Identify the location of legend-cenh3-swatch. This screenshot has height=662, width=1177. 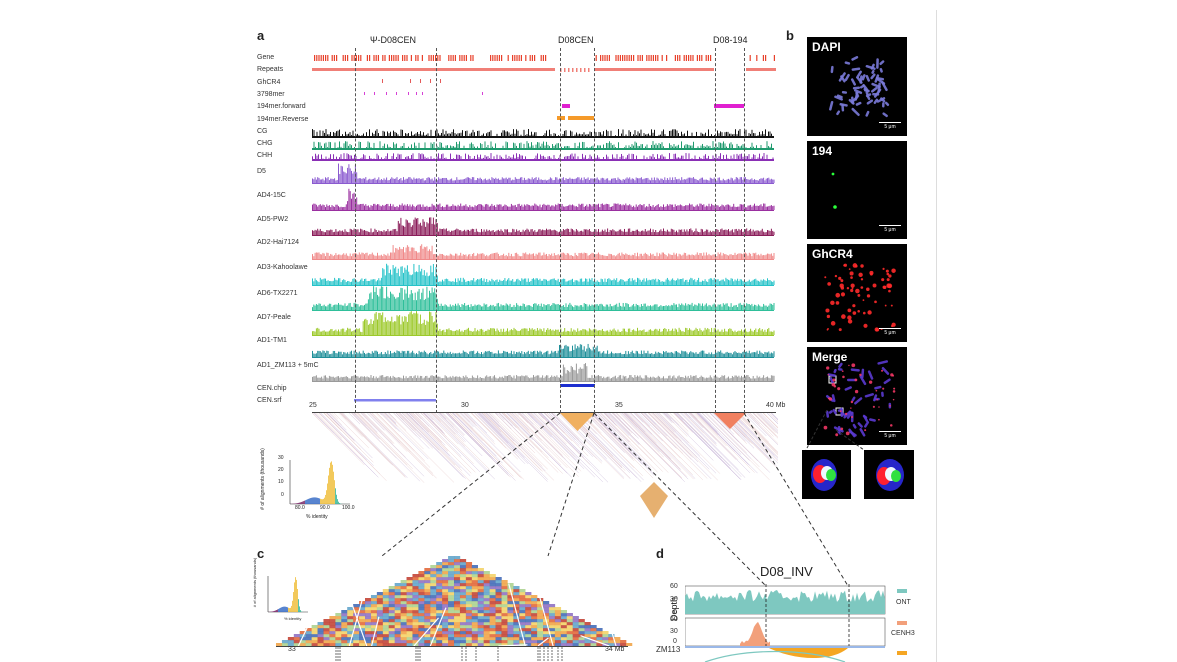
(902, 623).